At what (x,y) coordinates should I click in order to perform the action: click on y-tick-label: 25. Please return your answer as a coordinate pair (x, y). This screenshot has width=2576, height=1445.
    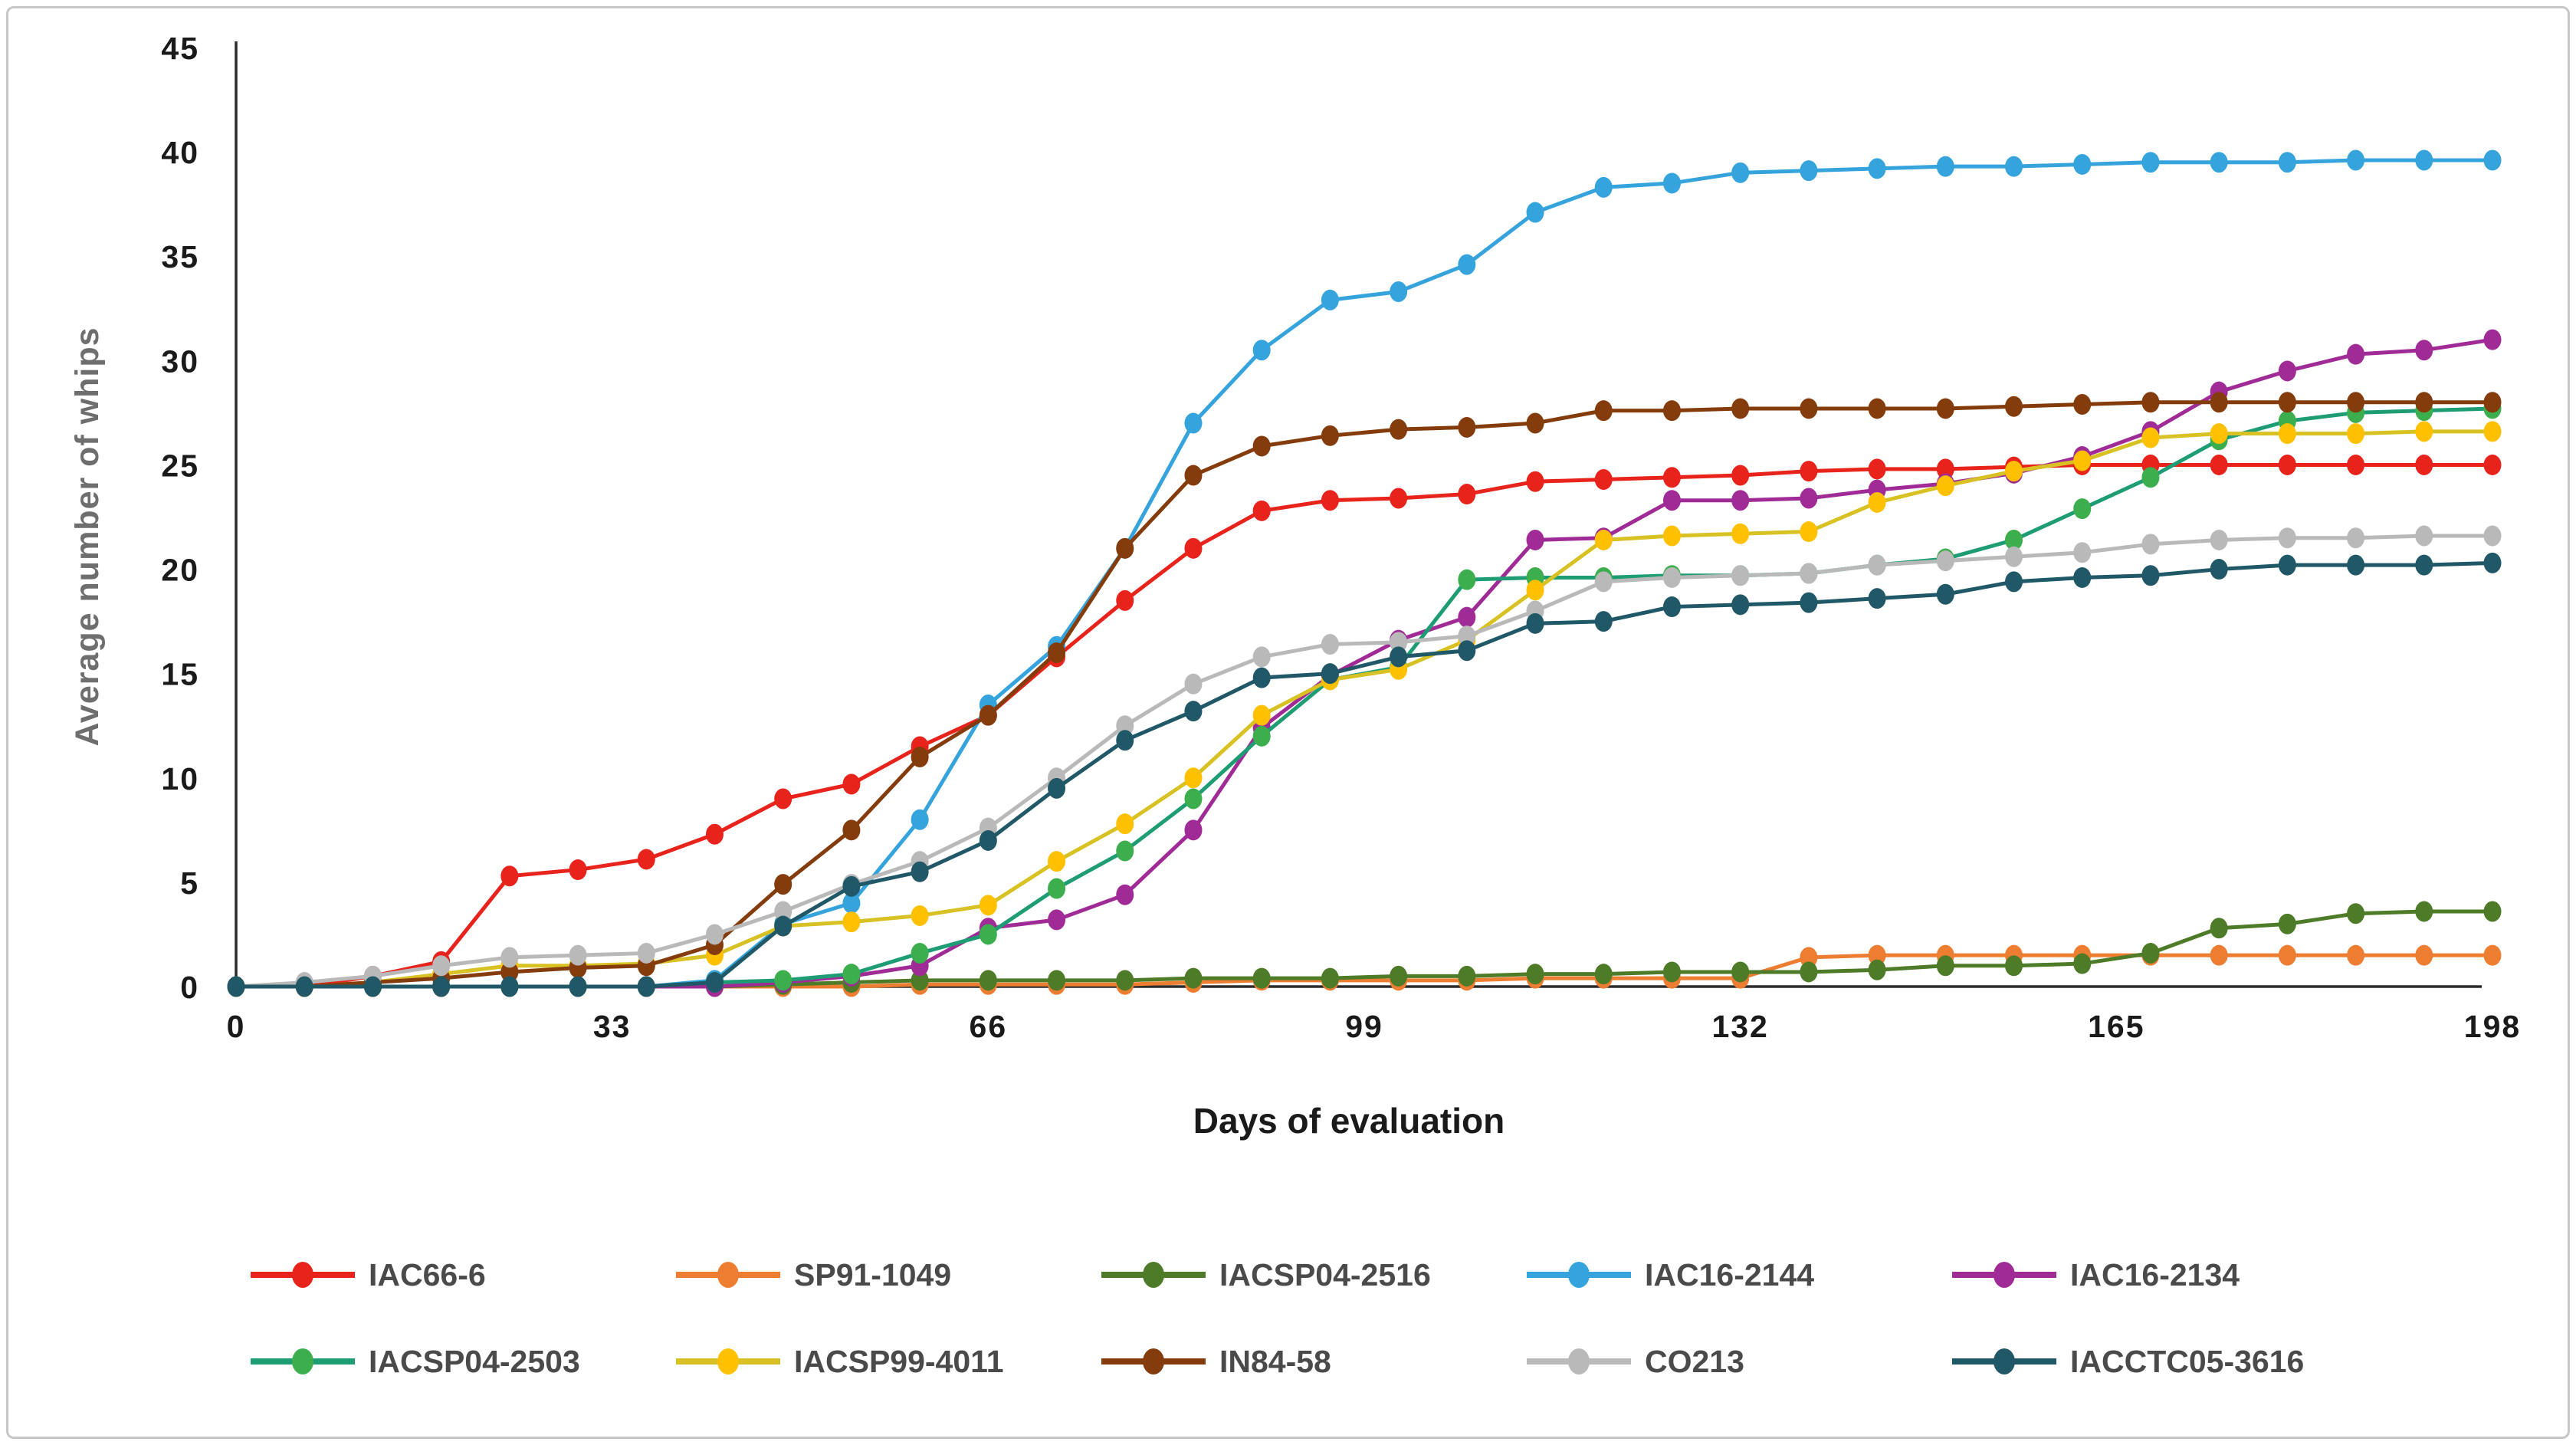
    Looking at the image, I should click on (180, 465).